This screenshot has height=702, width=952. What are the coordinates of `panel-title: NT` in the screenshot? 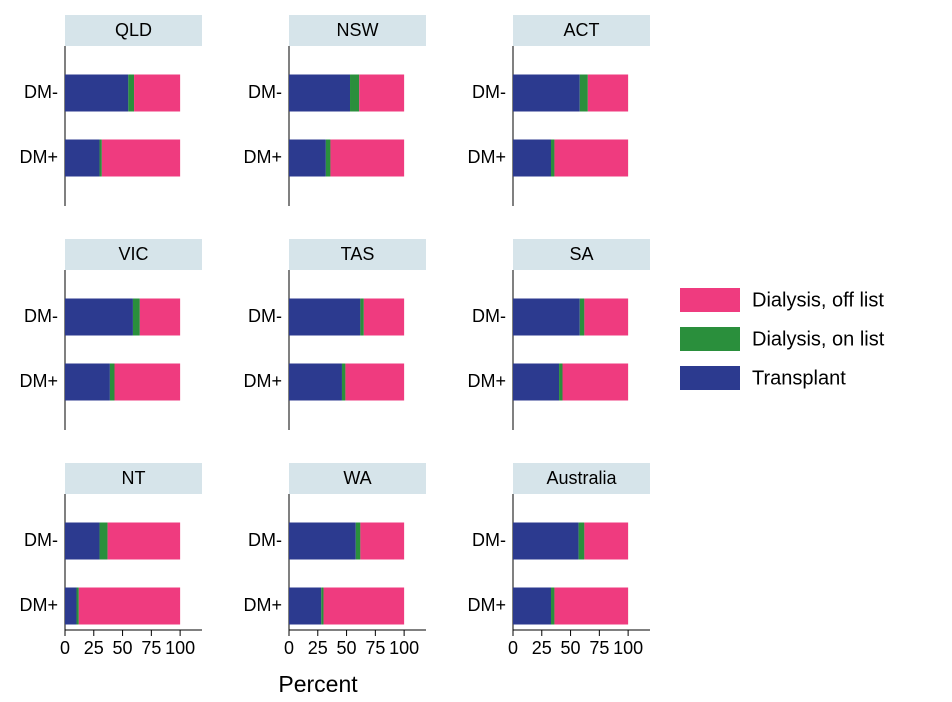 It's located at (134, 478).